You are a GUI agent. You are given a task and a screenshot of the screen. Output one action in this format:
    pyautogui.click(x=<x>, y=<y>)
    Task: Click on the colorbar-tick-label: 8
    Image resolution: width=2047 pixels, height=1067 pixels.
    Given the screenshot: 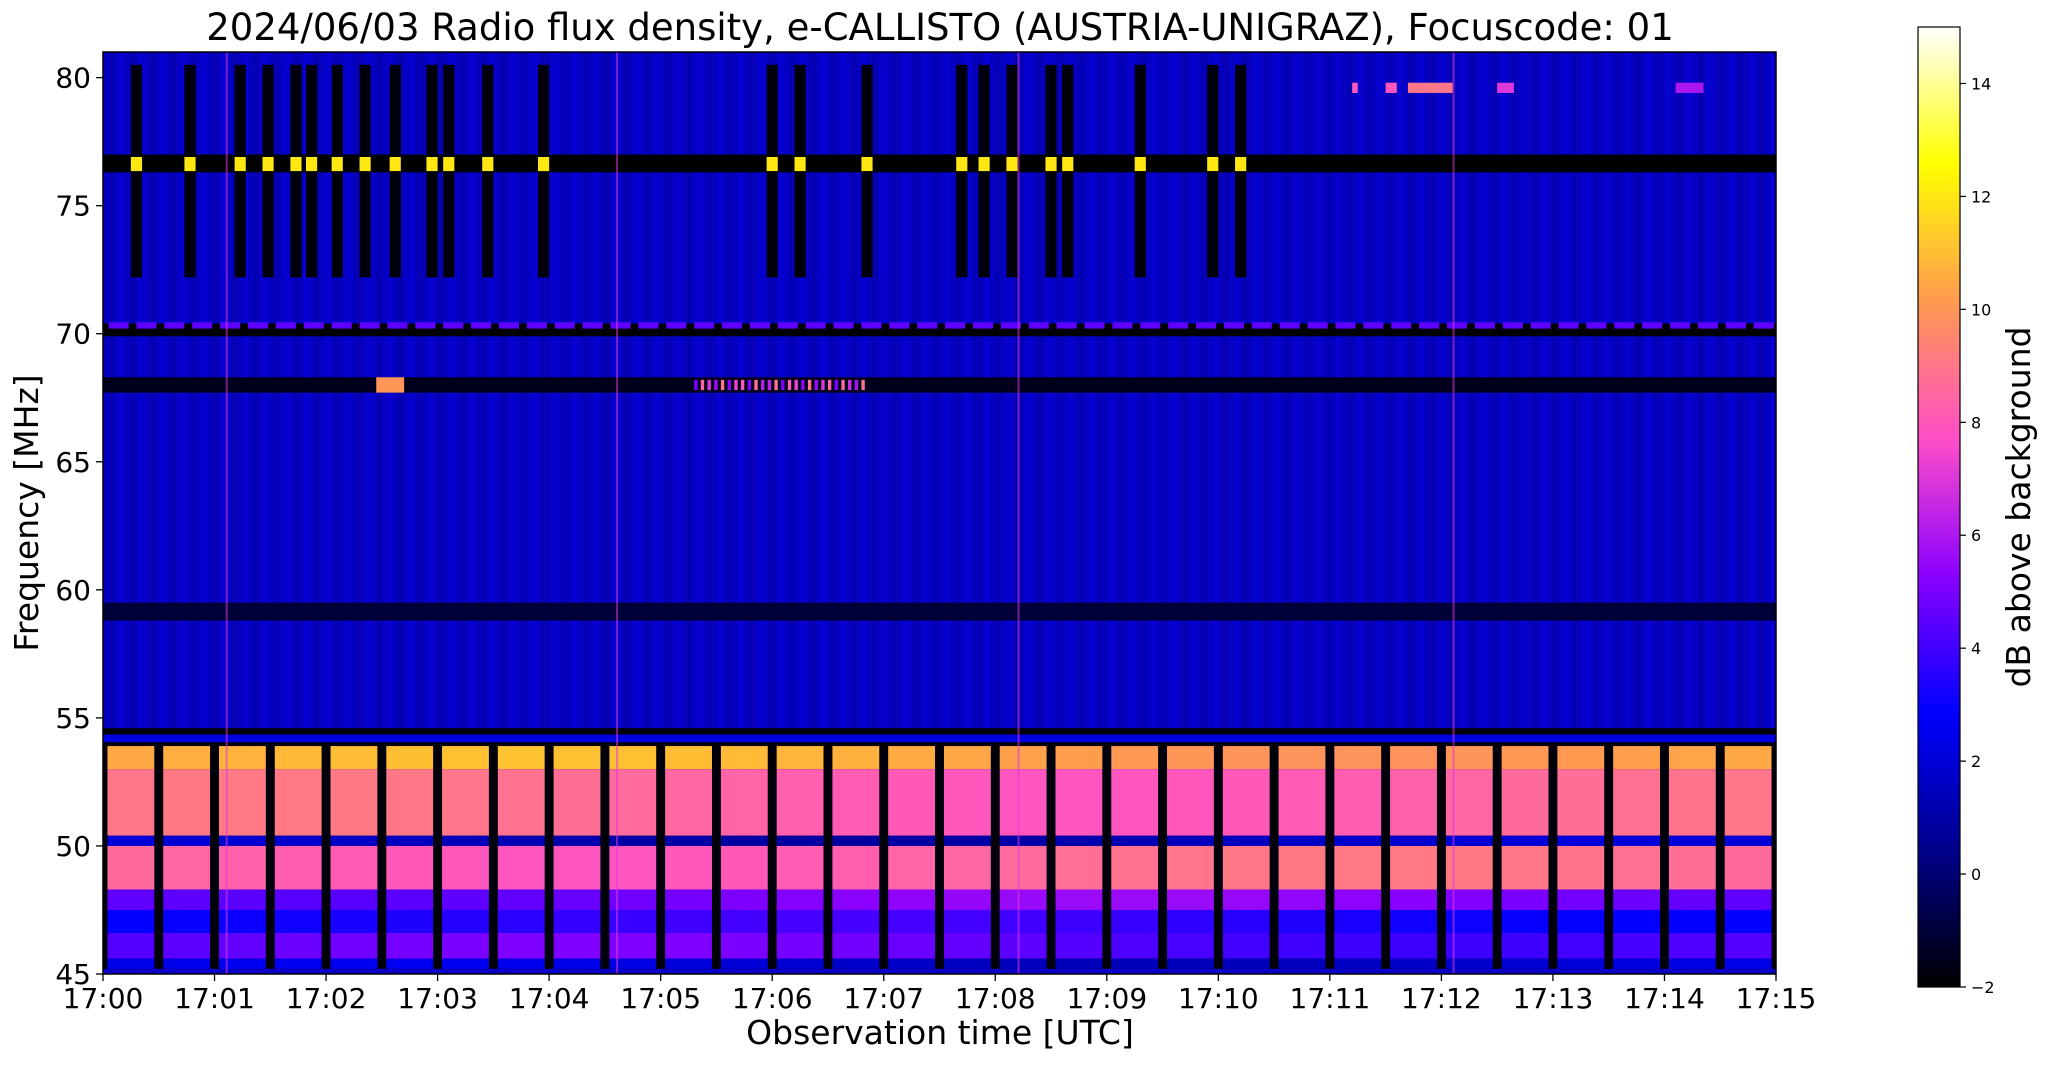 What is the action you would take?
    pyautogui.click(x=1976, y=422)
    